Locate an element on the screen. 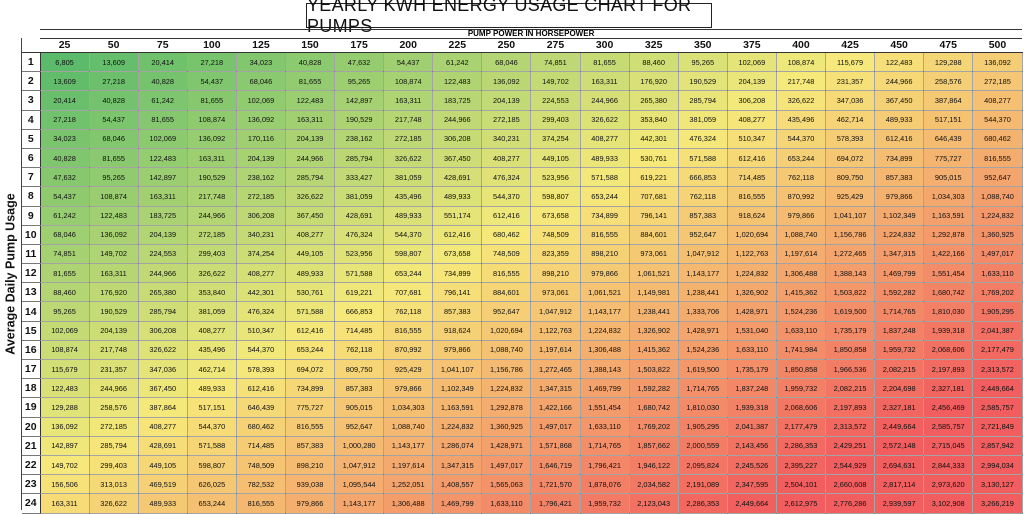 Image resolution: width=1024 pixels, height=514 pixels. usage-cell: 2,041,387 is located at coordinates (752, 427).